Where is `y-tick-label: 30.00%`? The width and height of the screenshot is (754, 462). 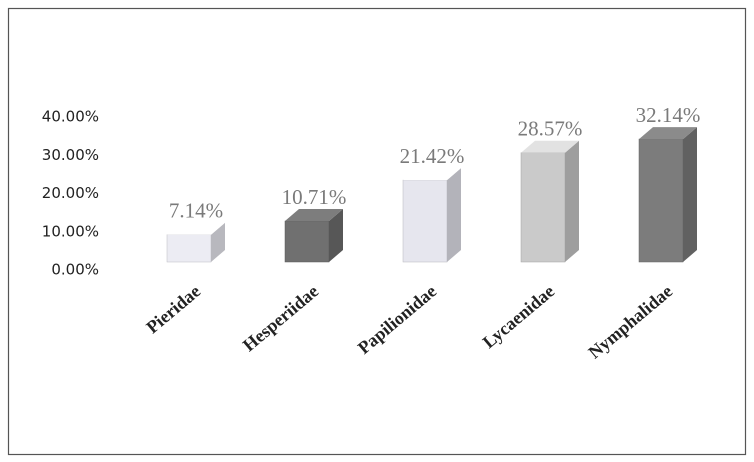 y-tick-label: 30.00% is located at coordinates (70, 155).